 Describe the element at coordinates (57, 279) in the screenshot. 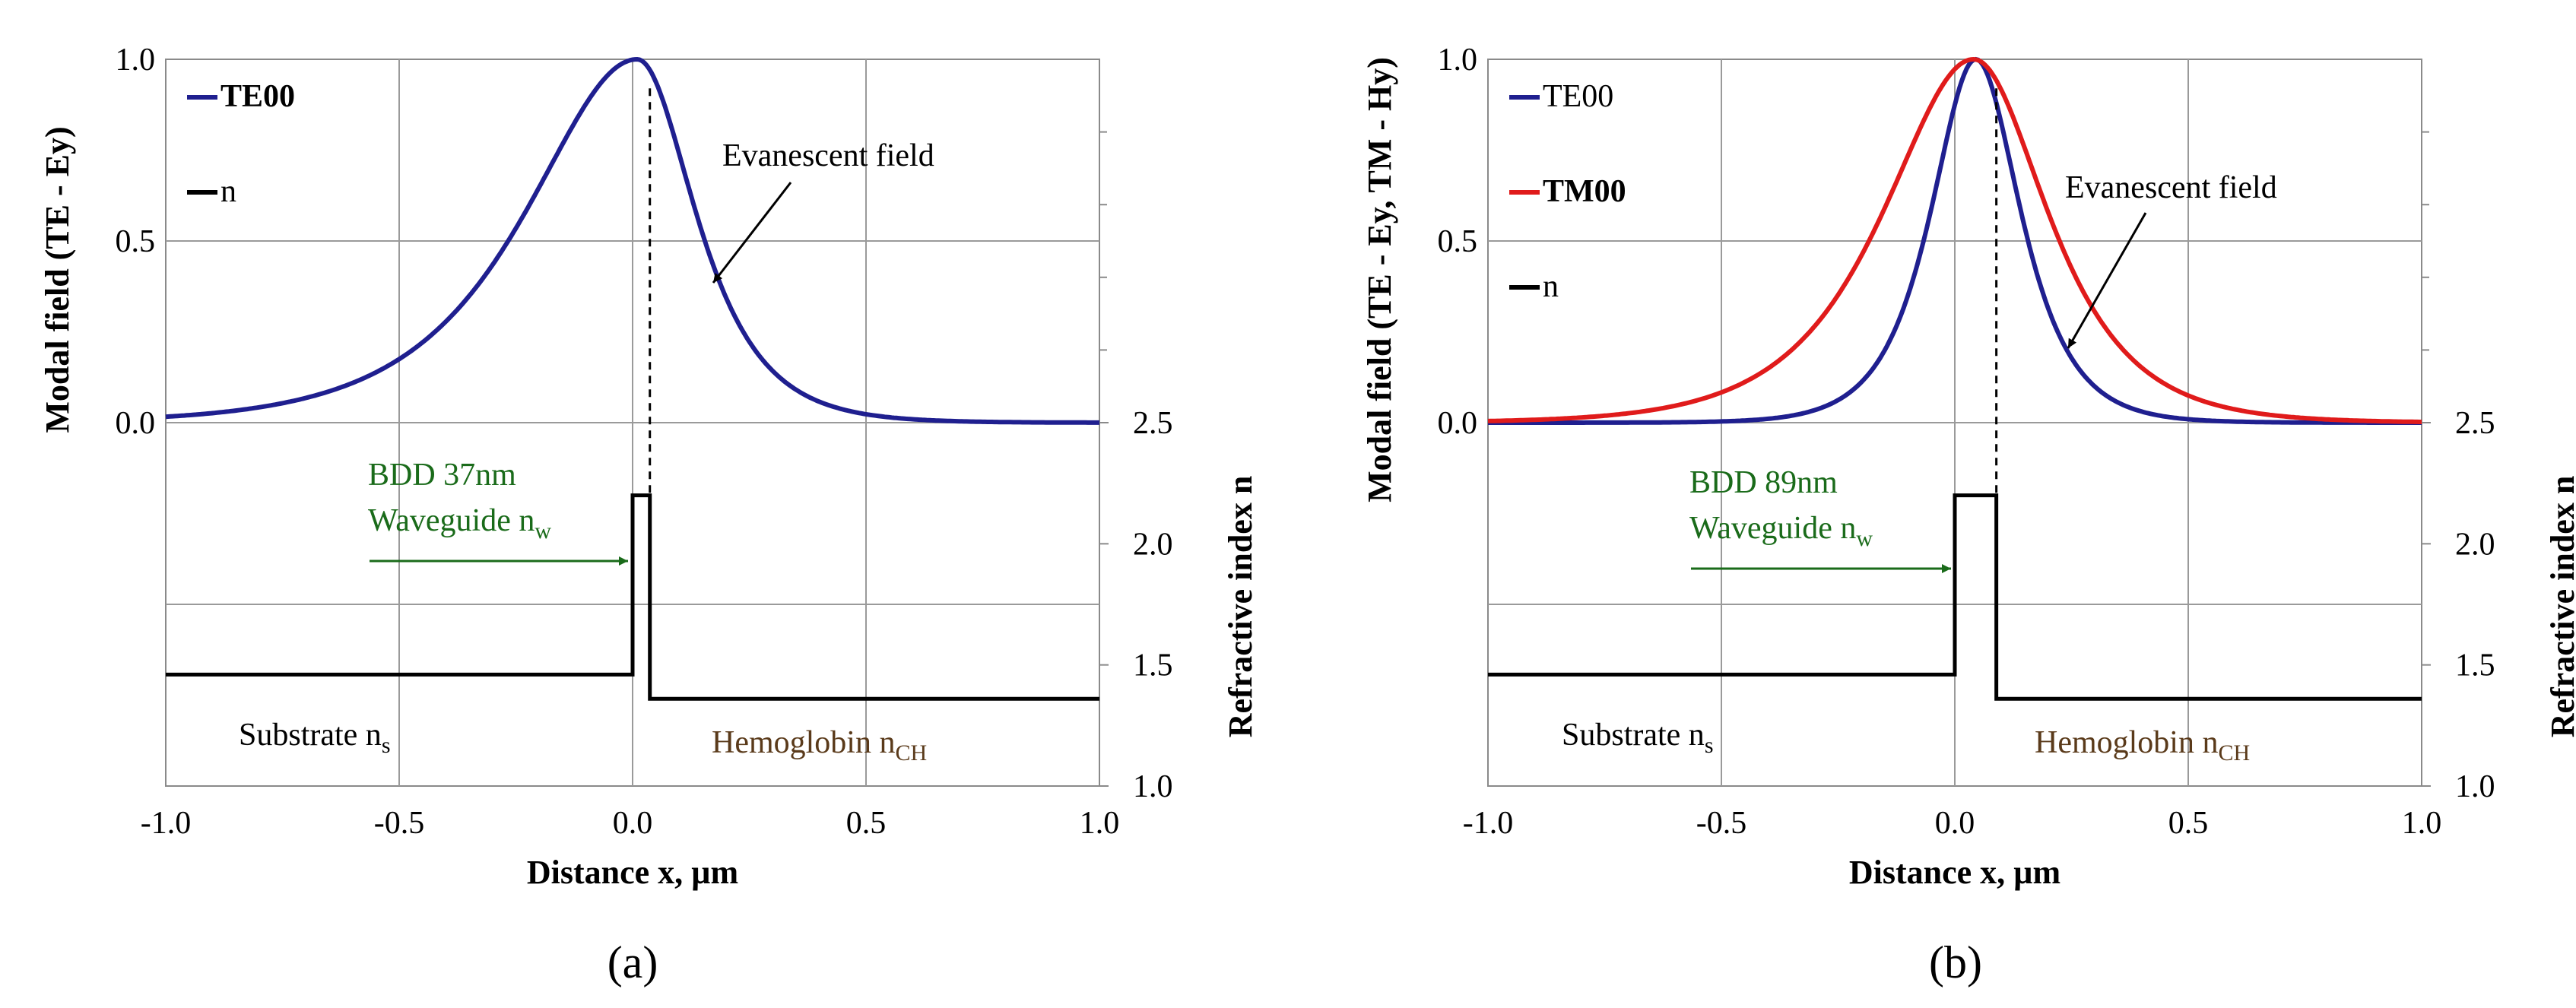

I see `y-left-axis-title: Modal field (TE - Ey)` at that location.